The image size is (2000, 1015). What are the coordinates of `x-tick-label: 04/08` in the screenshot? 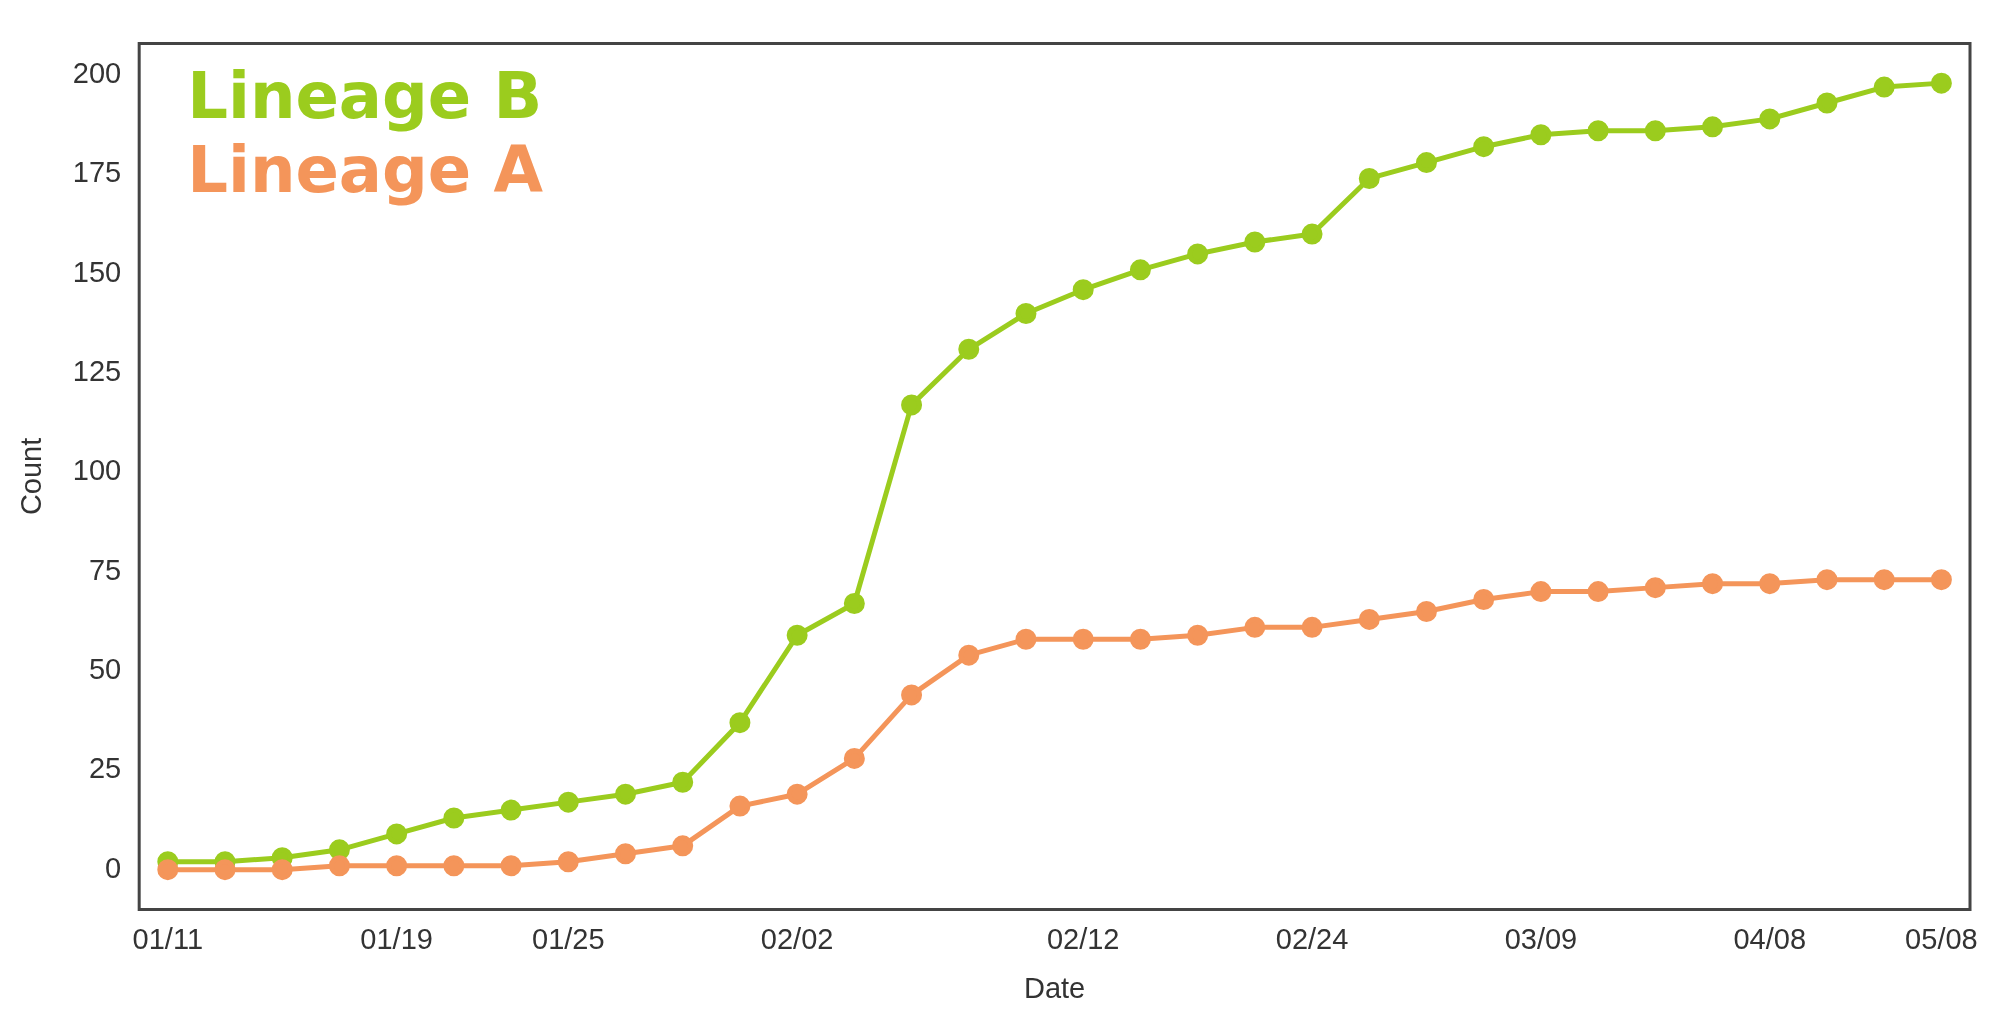 It's located at (1770, 938).